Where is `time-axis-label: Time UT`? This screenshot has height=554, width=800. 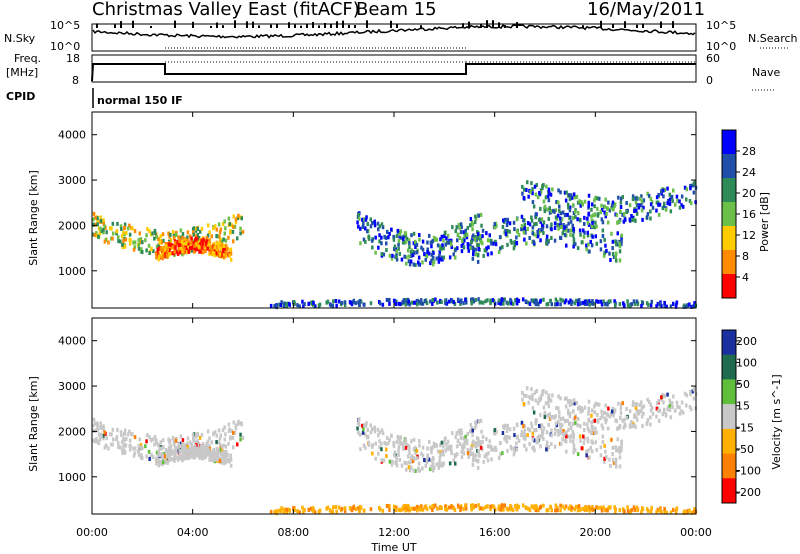
time-axis-label: Time UT is located at coordinates (393, 547).